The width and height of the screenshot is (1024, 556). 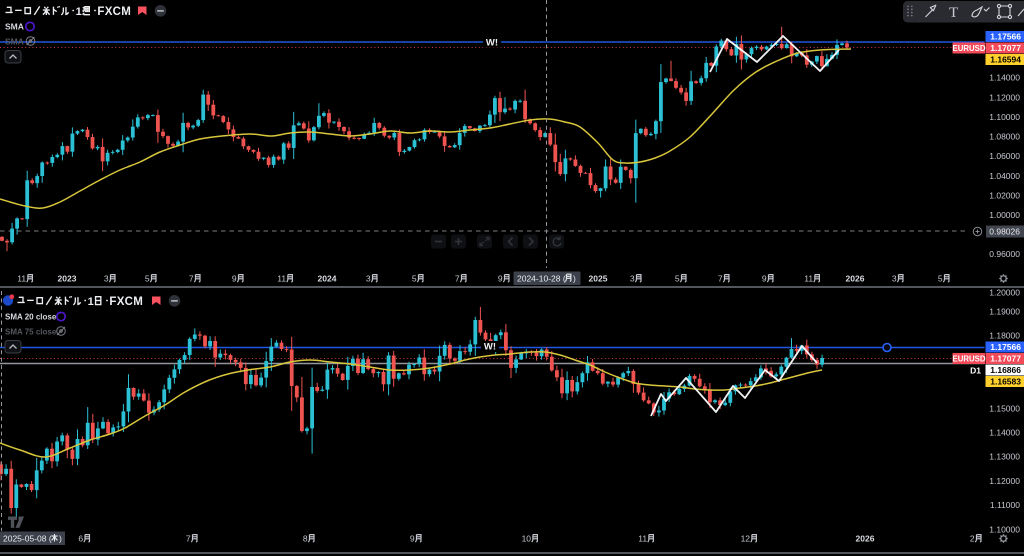 What do you see at coordinates (305, 539) in the screenshot?
I see `svg-text: 8` at bounding box center [305, 539].